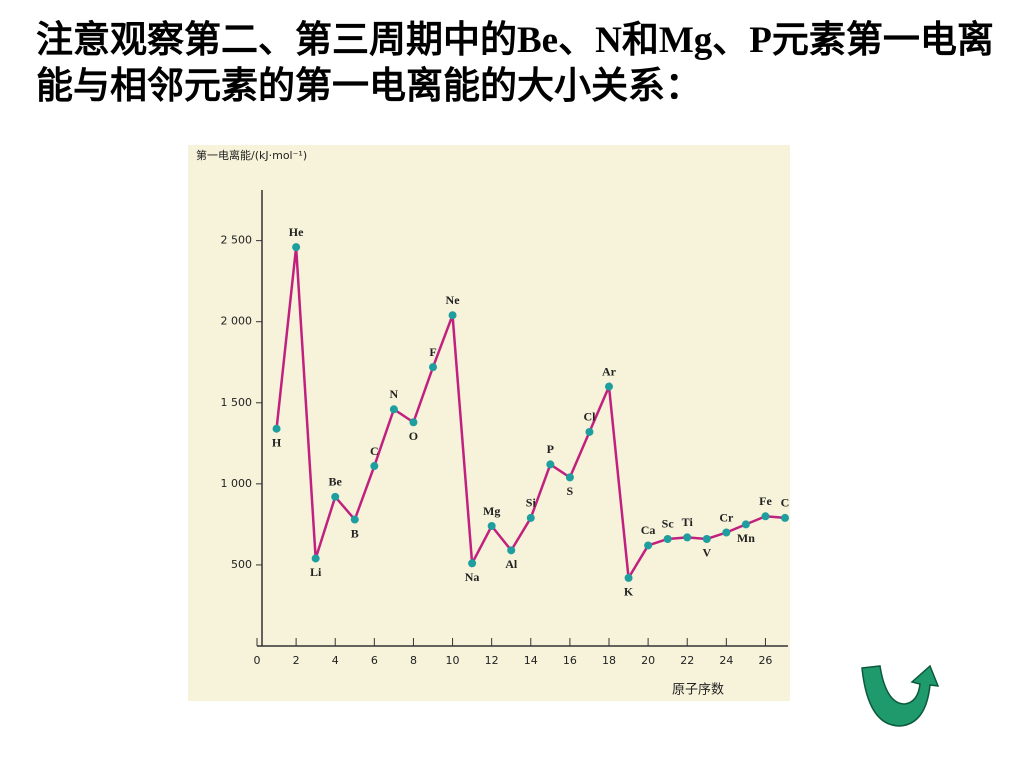 This screenshot has width=1024, height=768. I want to click on point-label: Mn, so click(746, 538).